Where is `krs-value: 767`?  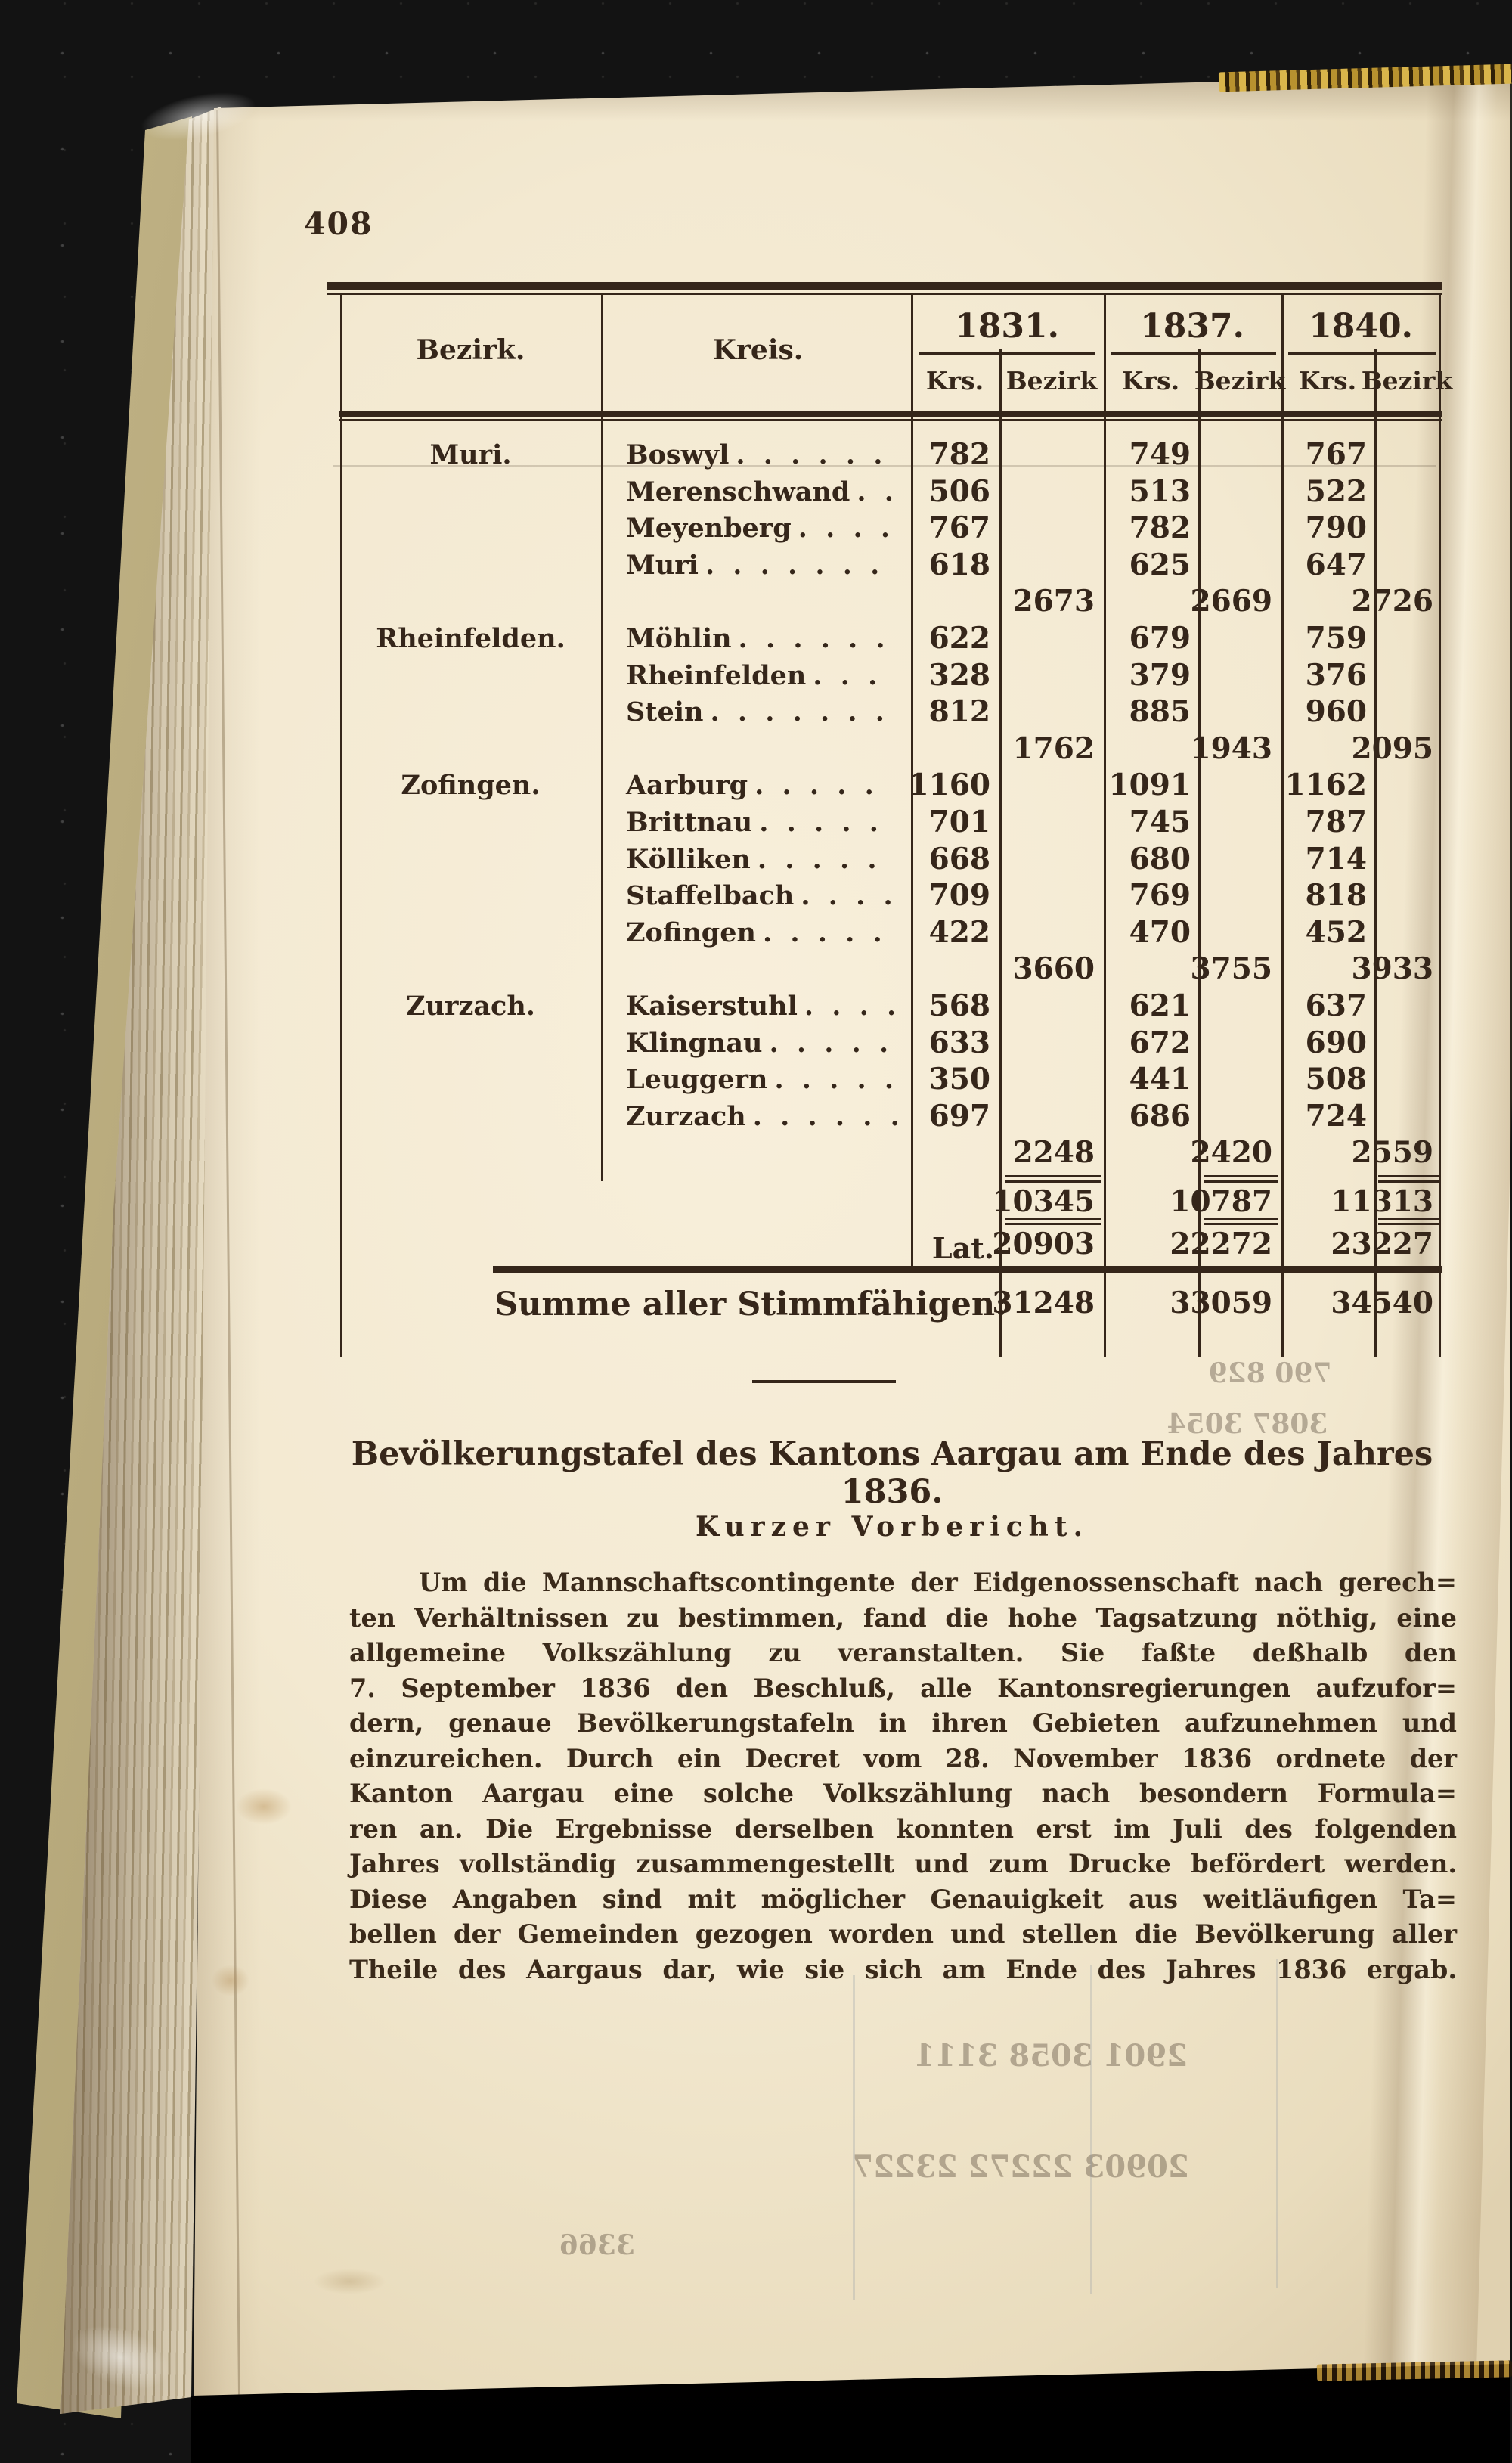 krs-value: 767 is located at coordinates (959, 527).